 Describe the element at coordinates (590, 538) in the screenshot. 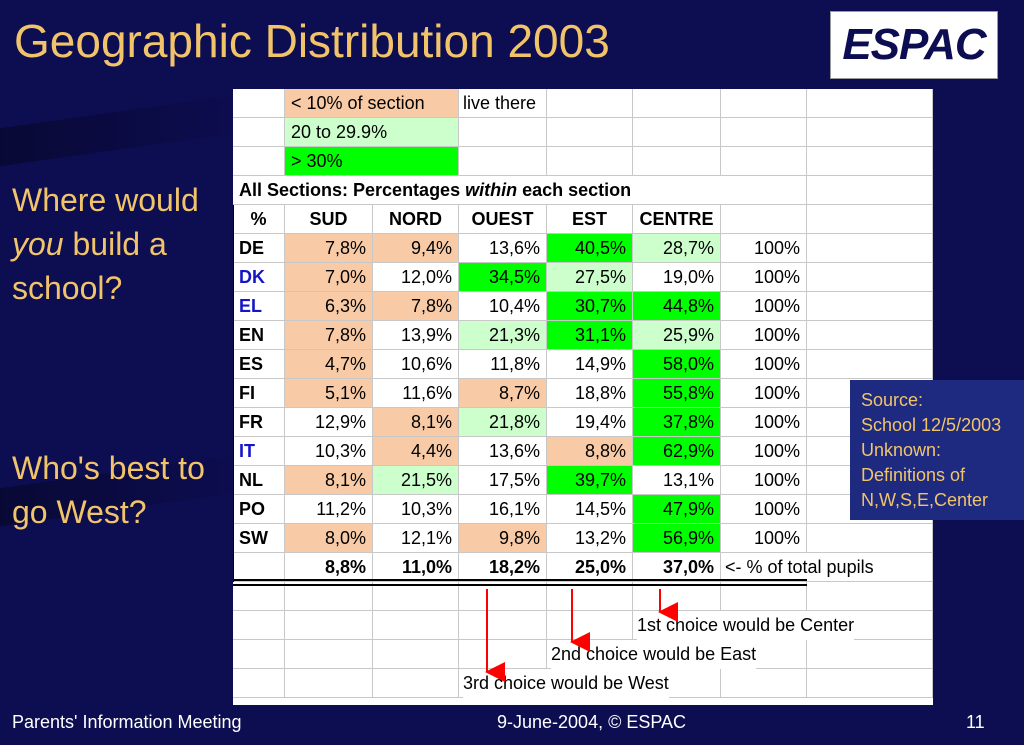

I see `value-cell: 13,2%` at that location.